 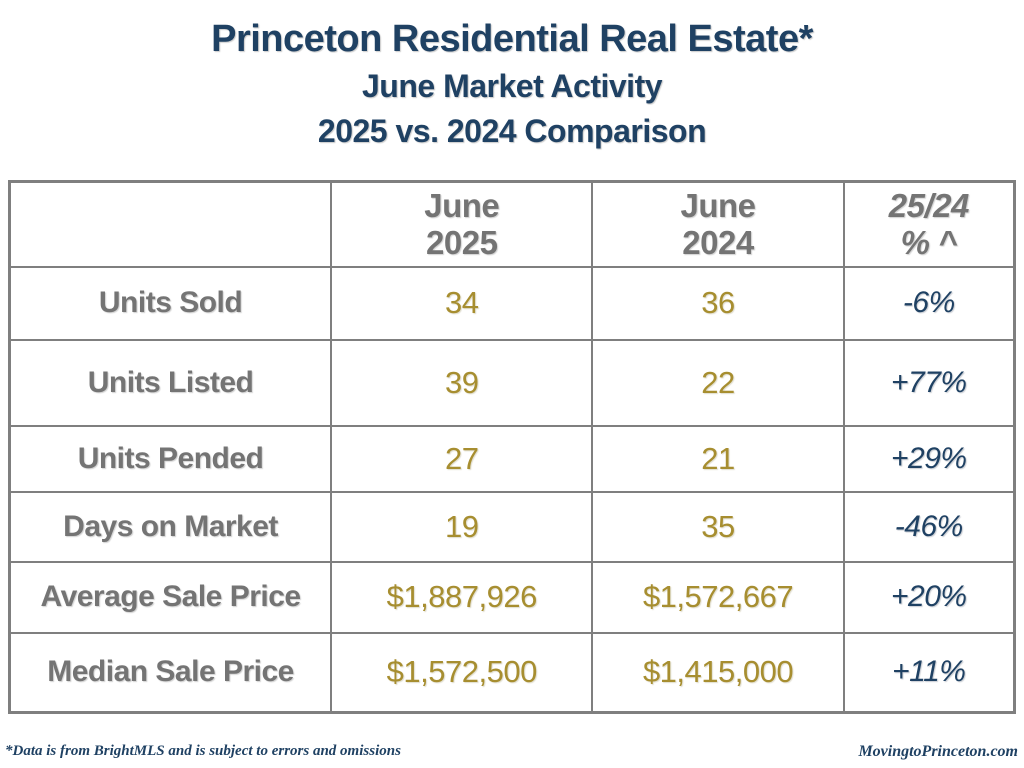 What do you see at coordinates (929, 206) in the screenshot?
I see `header-pct-change-line1: 25/24` at bounding box center [929, 206].